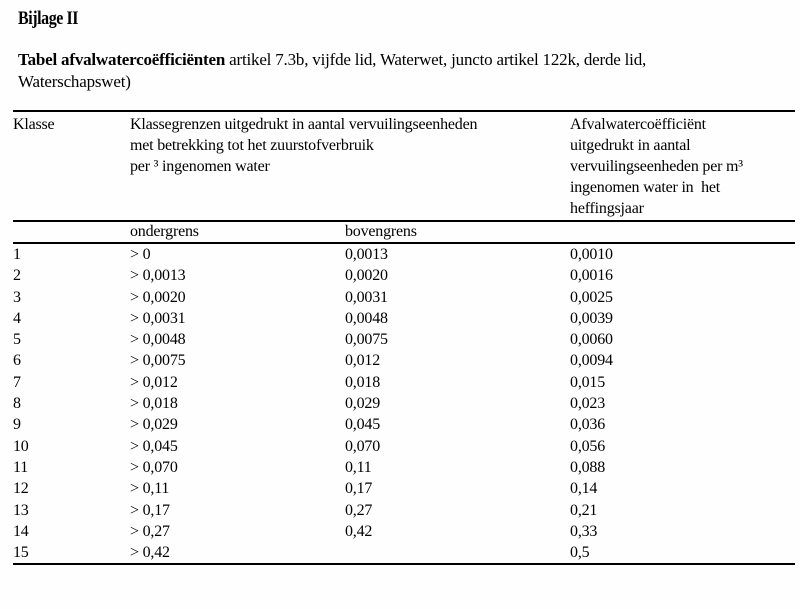 The image size is (800, 609). Describe the element at coordinates (366, 276) in the screenshot. I see `cell-bovengrens: 0,0020` at that location.